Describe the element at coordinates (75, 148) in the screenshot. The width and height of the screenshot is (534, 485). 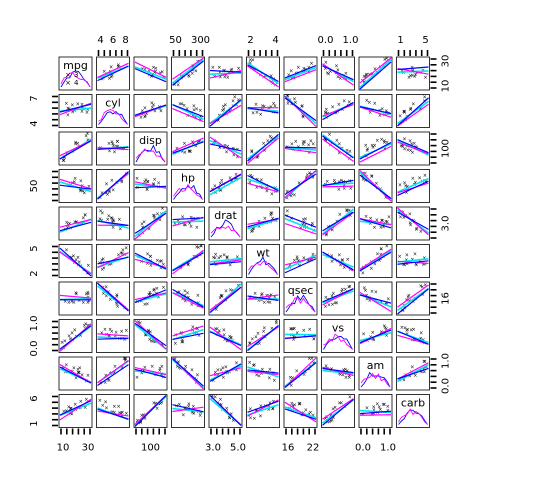
I see `panel-disp-mpg: ××××××××××××××` at that location.